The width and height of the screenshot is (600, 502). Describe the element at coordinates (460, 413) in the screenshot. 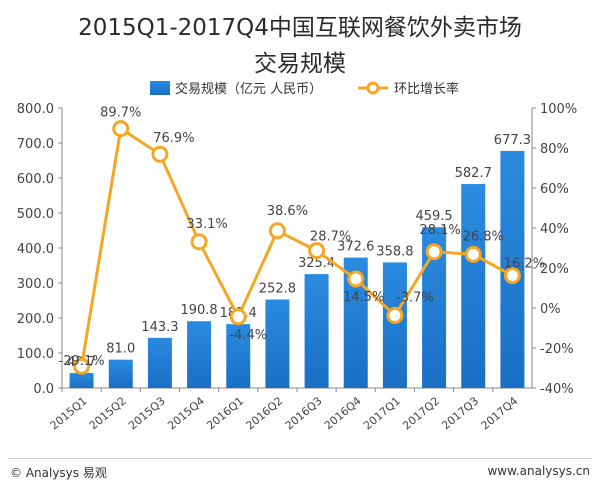

I see `x-axis-tick-label: 2017Q3` at that location.